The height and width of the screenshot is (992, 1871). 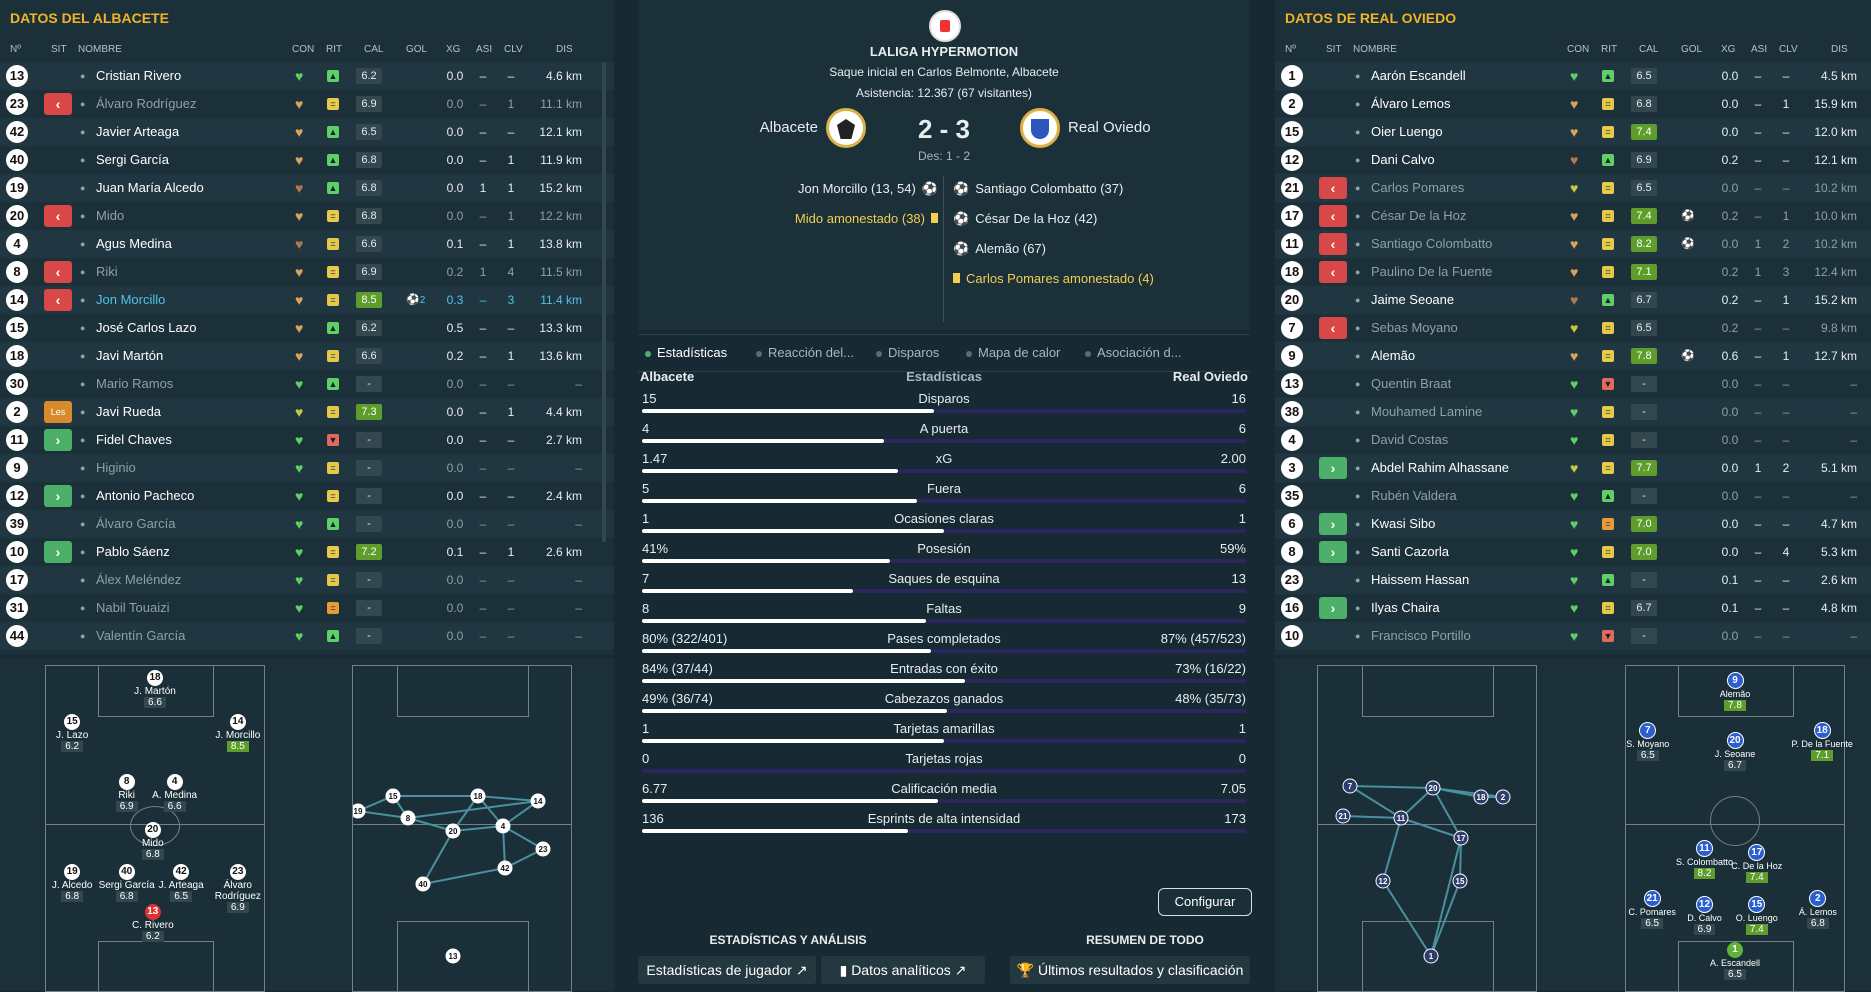 I want to click on table-row: 7 ‹ ● Sebas Moyano ♥ = 6.5 0.2 – – 9.8 km, so click(x=1573, y=328).